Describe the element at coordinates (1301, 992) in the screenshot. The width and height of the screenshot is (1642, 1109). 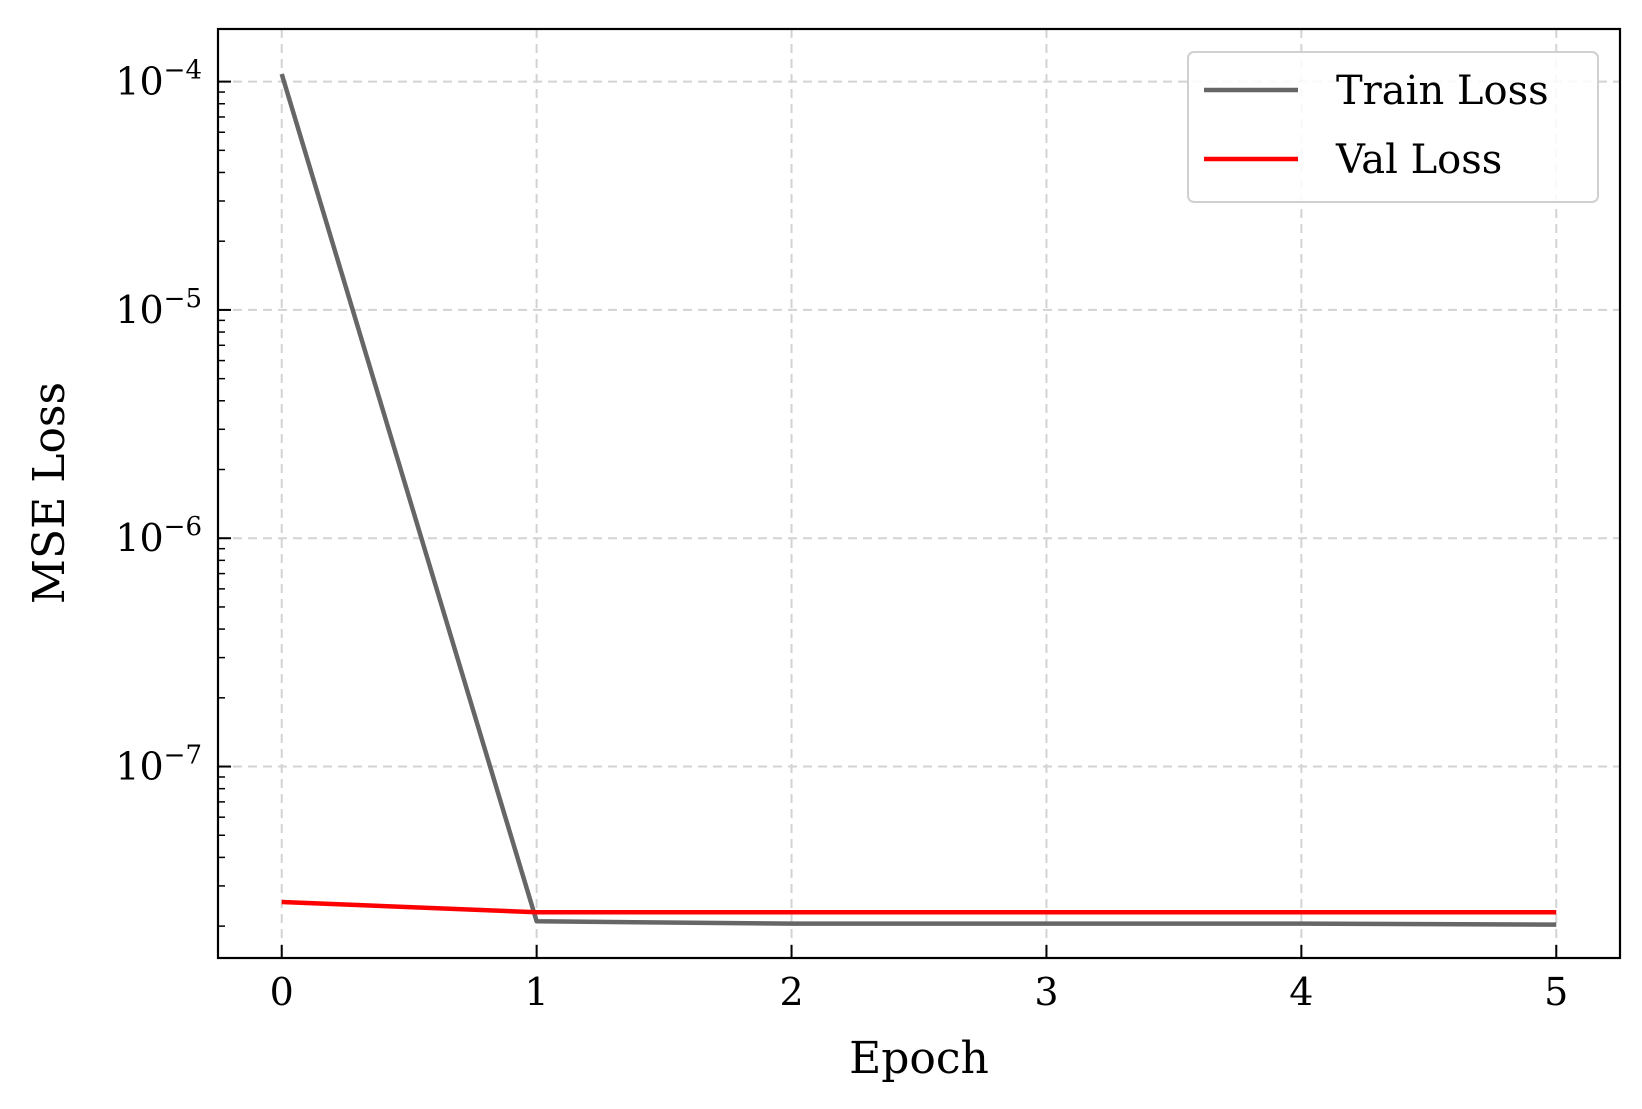
I see `x-tick-label: 4` at that location.